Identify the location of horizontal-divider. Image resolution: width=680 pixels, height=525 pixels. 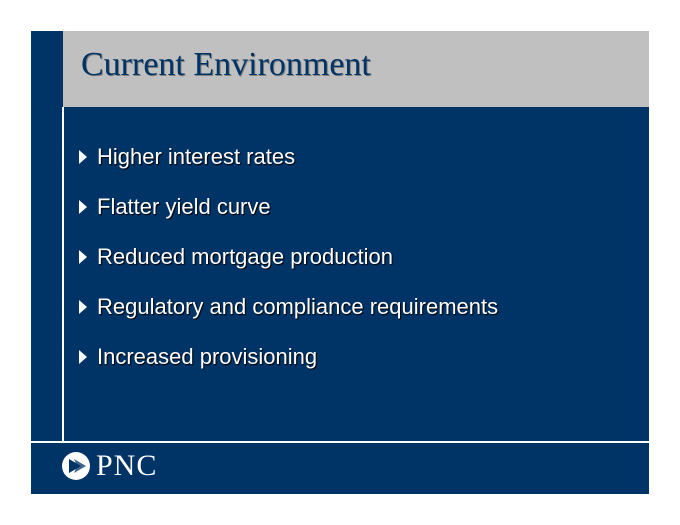
(340, 442).